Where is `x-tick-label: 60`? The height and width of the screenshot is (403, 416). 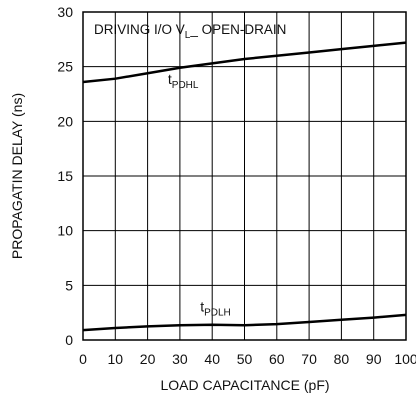 x-tick-label: 60 is located at coordinates (277, 359).